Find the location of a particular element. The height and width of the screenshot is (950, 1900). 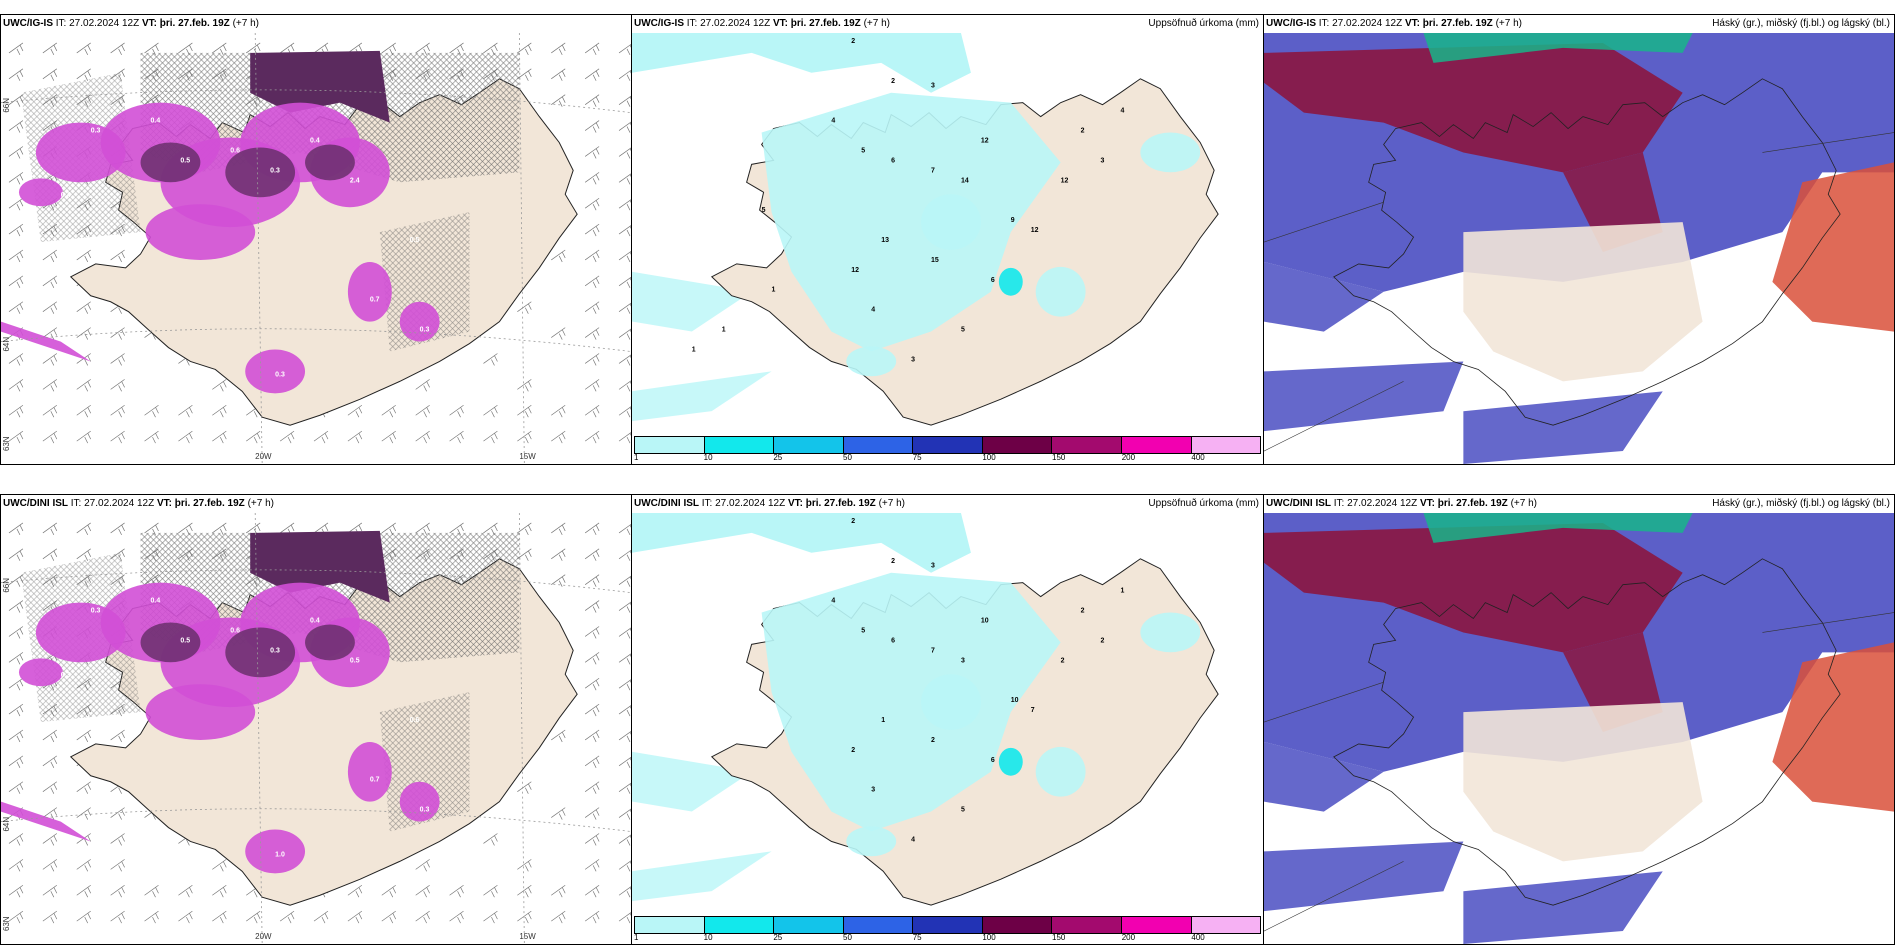

precip-value-label: 3 is located at coordinates (933, 566).